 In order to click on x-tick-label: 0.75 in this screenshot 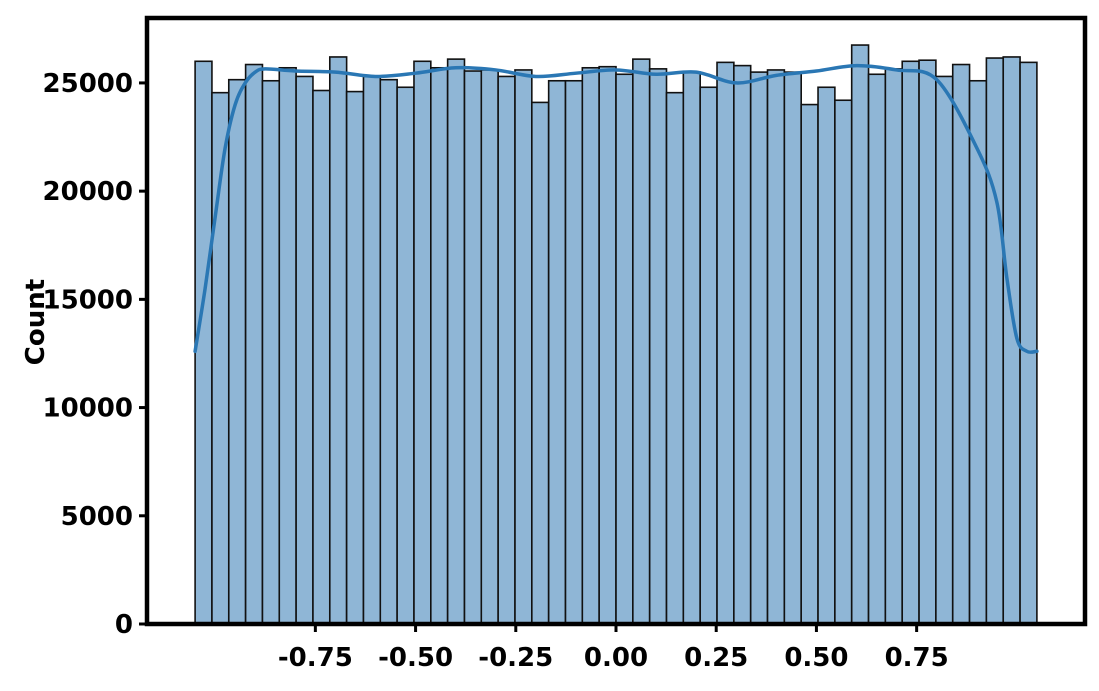, I will do `click(917, 658)`.